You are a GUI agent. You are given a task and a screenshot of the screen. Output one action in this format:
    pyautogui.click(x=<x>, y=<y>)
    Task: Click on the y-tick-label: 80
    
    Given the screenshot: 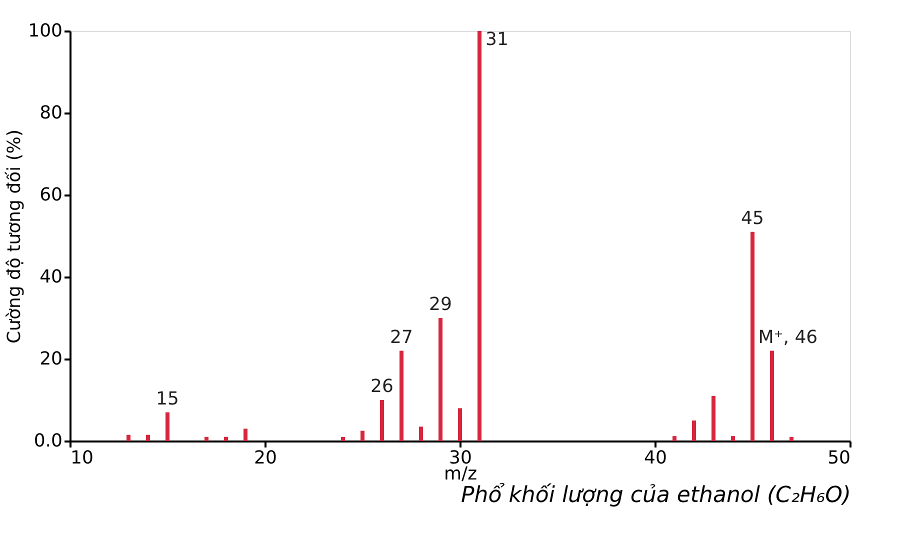 What is the action you would take?
    pyautogui.click(x=51, y=113)
    